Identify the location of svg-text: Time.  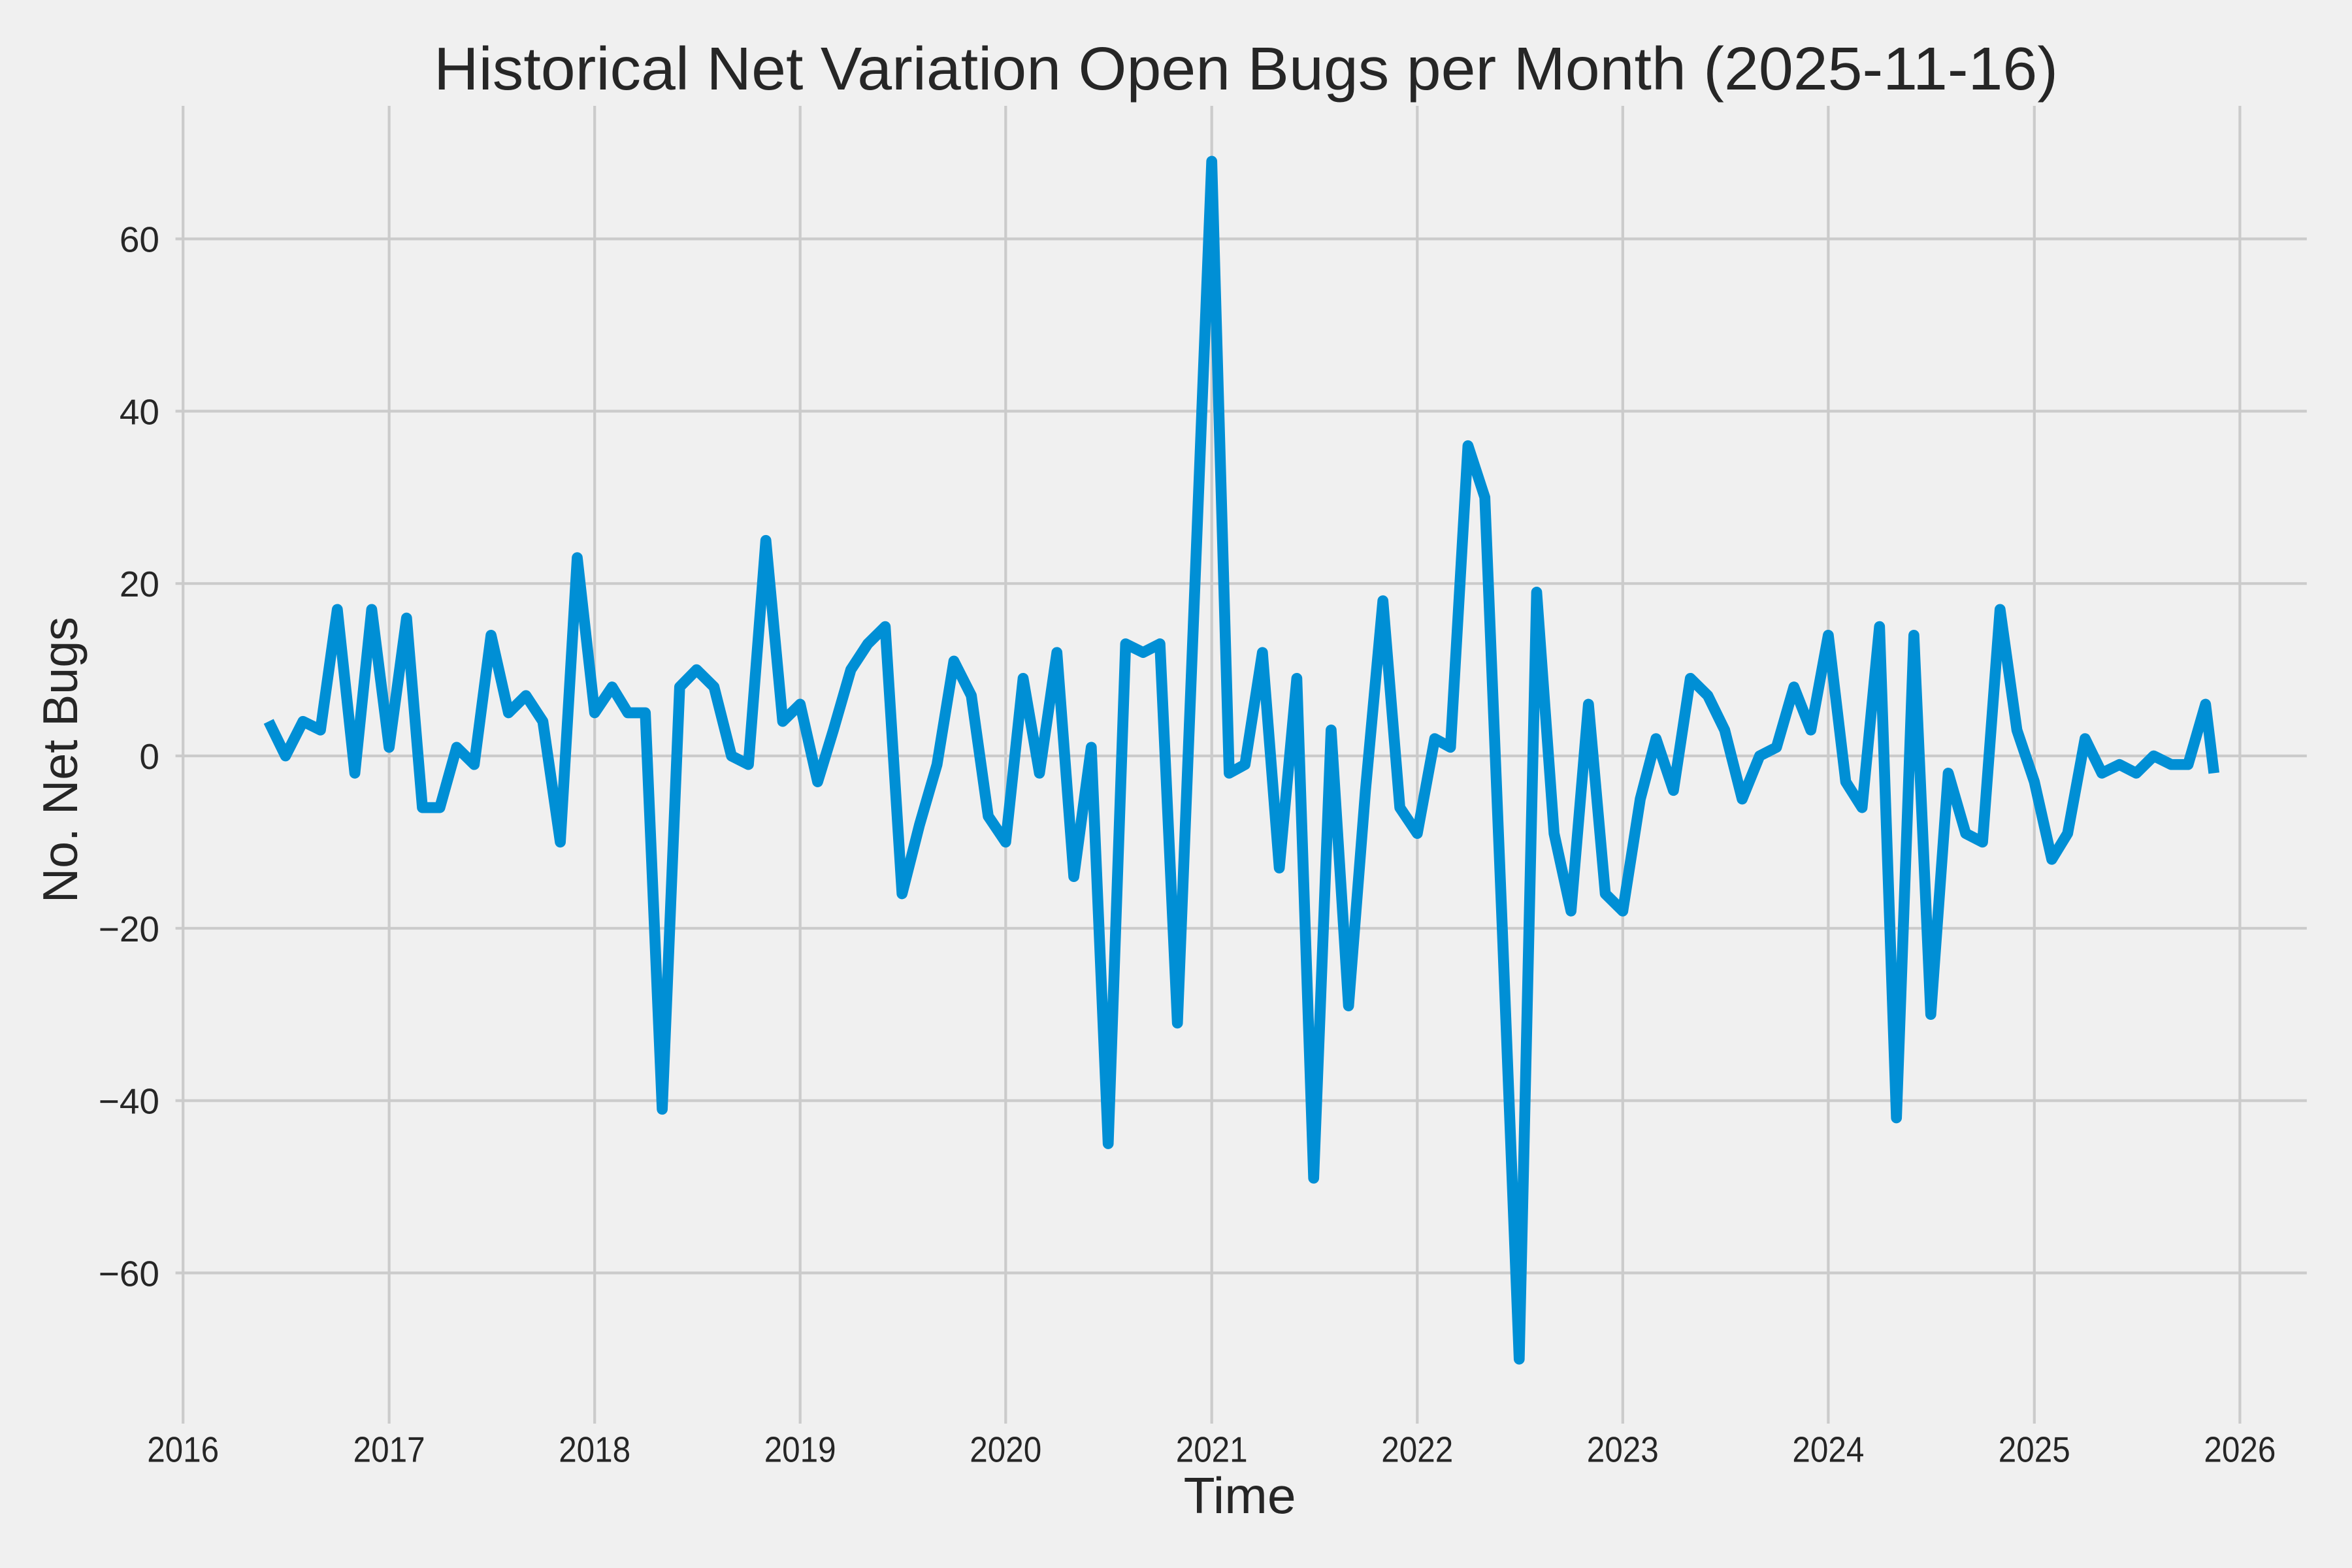
(1240, 1495).